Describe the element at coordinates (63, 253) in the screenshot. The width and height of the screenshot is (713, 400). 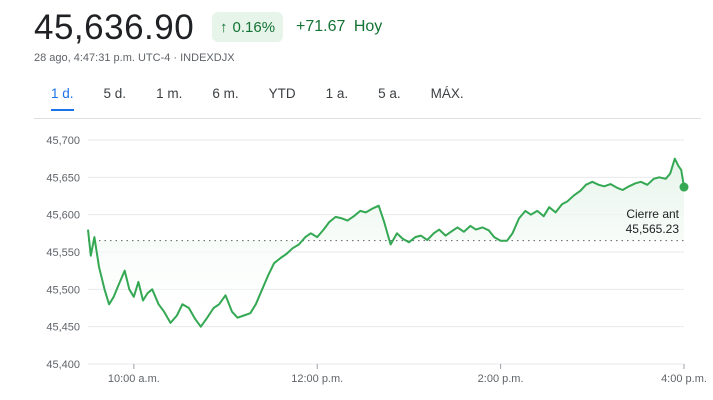
I see `y-tick-label: 45,550` at that location.